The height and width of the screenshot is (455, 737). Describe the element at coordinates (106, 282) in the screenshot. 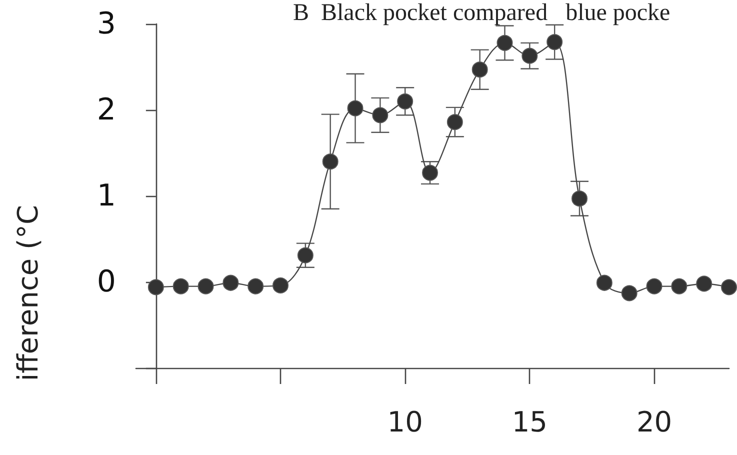

I see `y-tick-label: 0` at that location.